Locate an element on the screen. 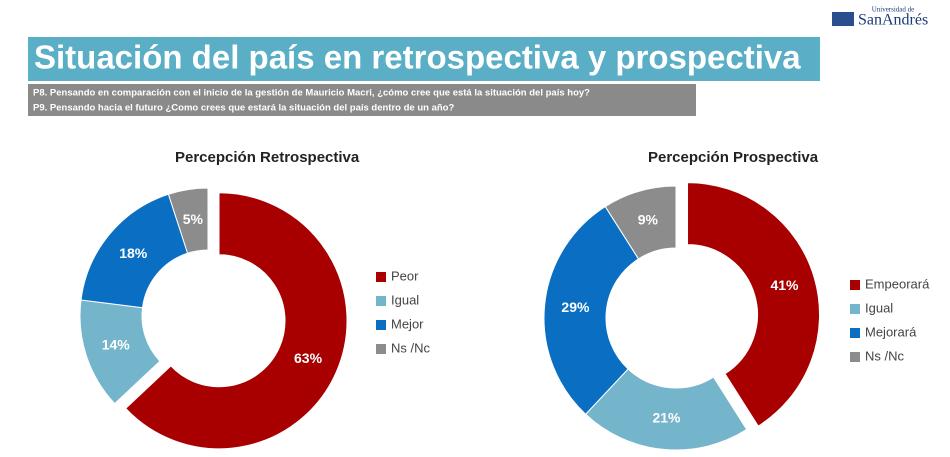  chart-title: Percepción Retrospectiva is located at coordinates (267, 157).